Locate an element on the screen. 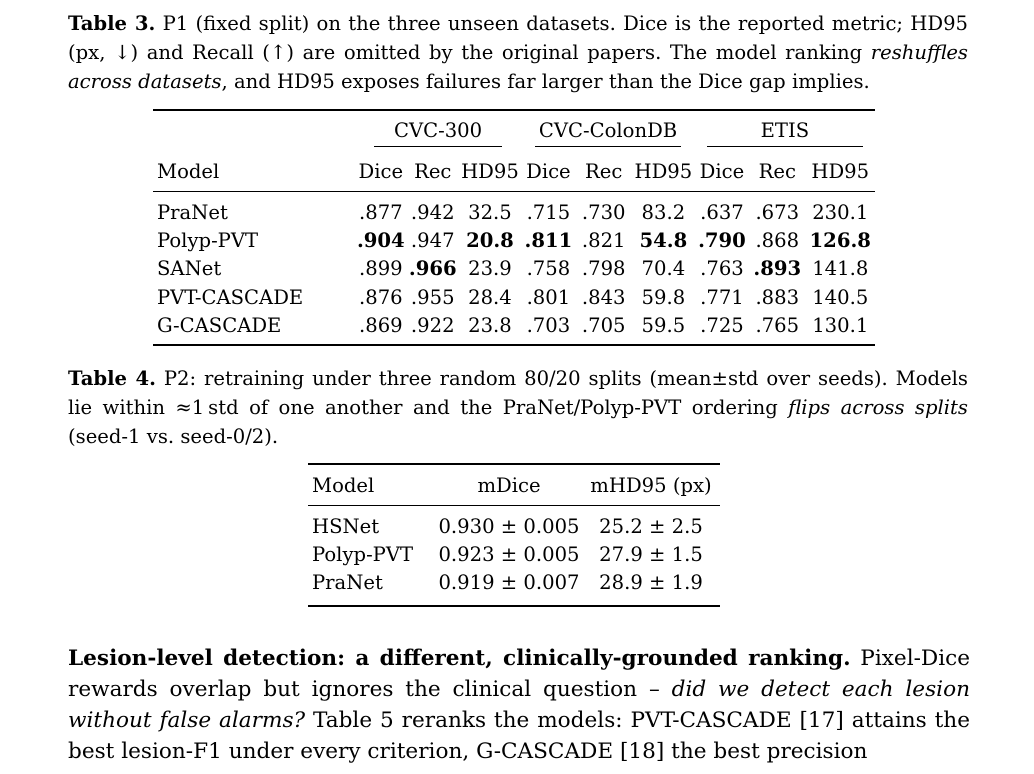 This screenshot has width=1034, height=774. table4-row: PraNet 0.919 ± 0.007 28.9 ± 1.9 is located at coordinates (514, 587).